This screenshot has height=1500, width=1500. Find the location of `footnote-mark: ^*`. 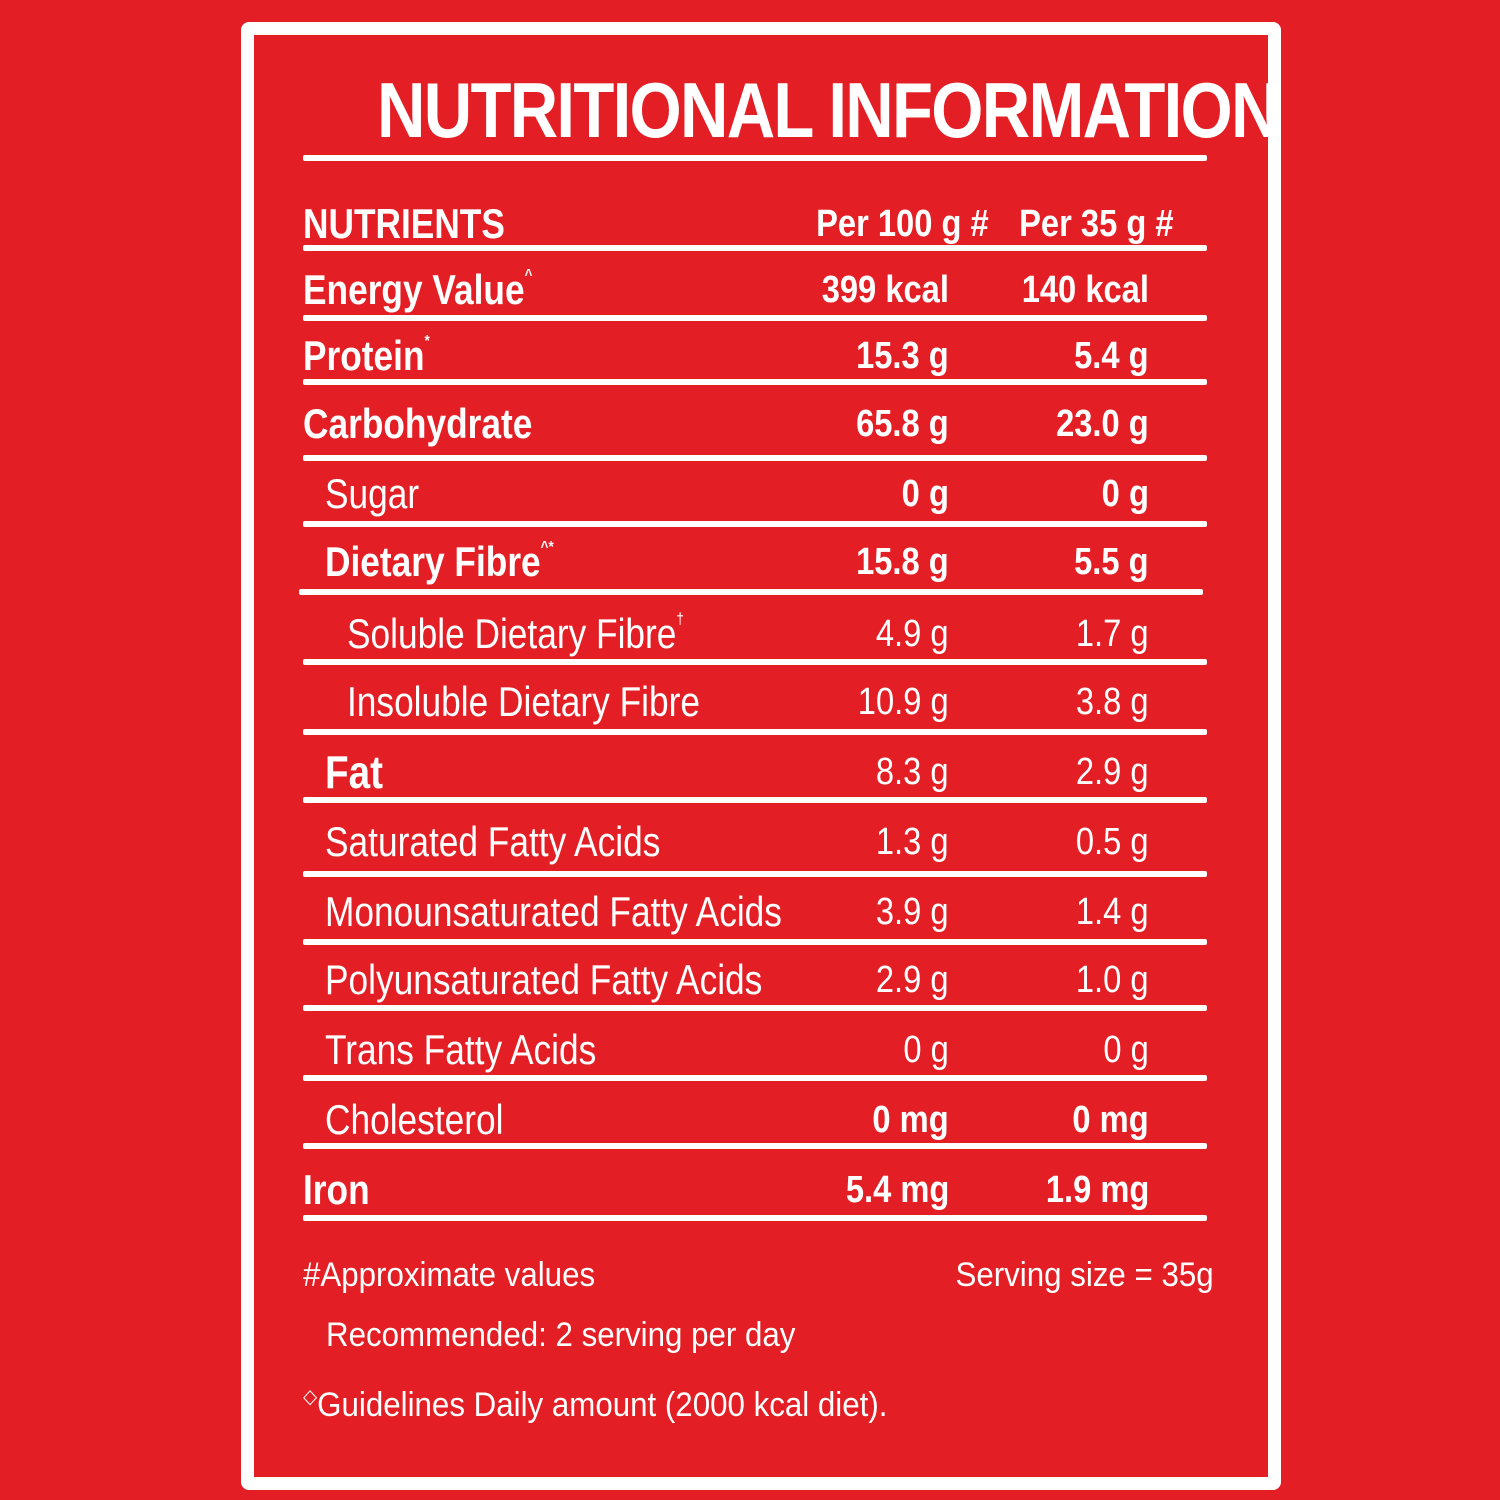

footnote-mark: ^* is located at coordinates (547, 547).